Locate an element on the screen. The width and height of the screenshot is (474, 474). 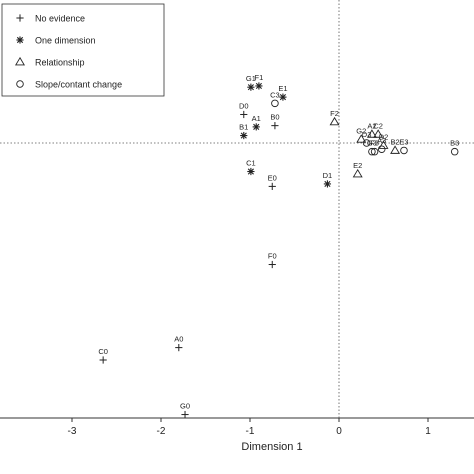
data-point-c0 is located at coordinates (103, 360).